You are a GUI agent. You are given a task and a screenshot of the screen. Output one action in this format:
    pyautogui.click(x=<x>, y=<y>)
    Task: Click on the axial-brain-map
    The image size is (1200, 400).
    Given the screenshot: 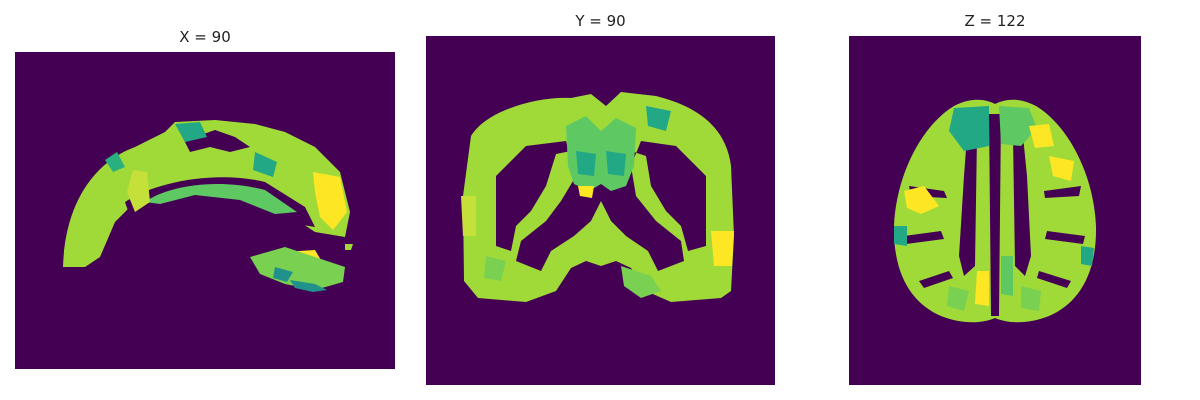 What is the action you would take?
    pyautogui.click(x=995, y=211)
    